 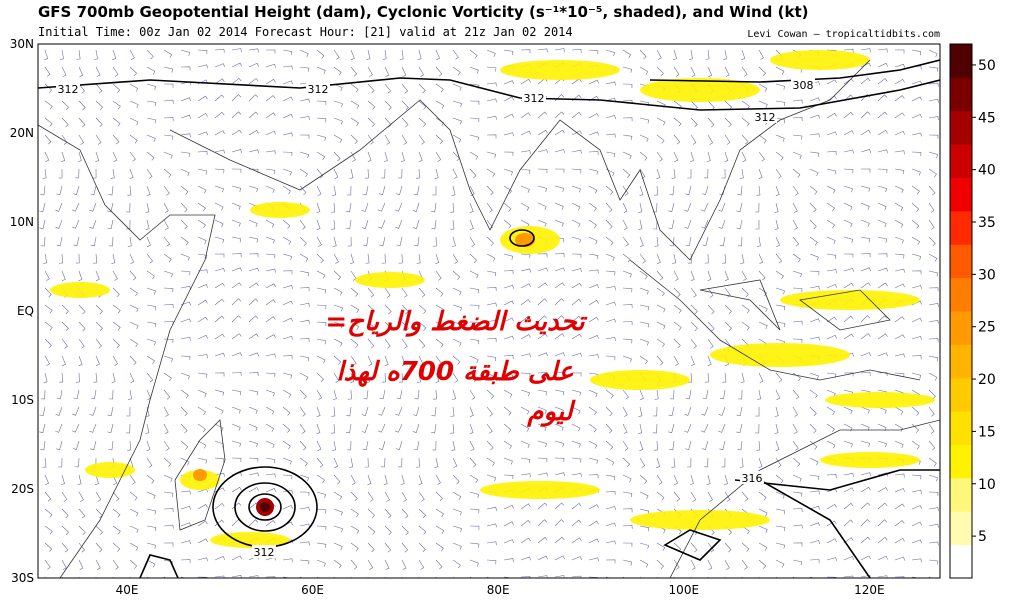 What do you see at coordinates (961, 561) in the screenshot?
I see `colorbar-band` at bounding box center [961, 561].